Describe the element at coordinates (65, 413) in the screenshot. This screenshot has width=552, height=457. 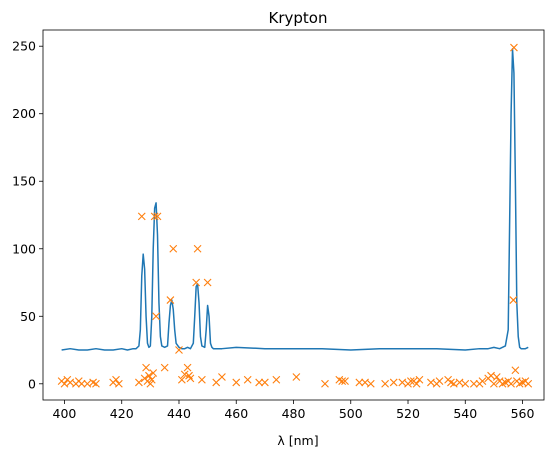
I see `x-tick-label: 400` at that location.